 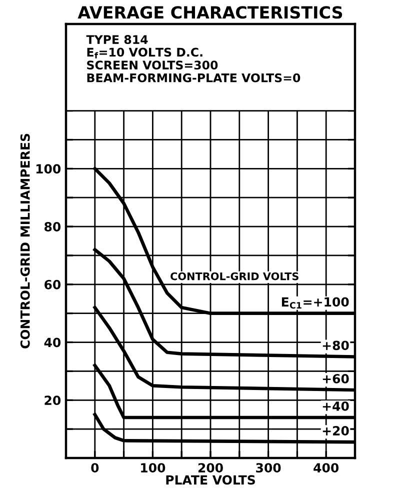 I want to click on y-tick-label: 100, so click(x=48, y=169).